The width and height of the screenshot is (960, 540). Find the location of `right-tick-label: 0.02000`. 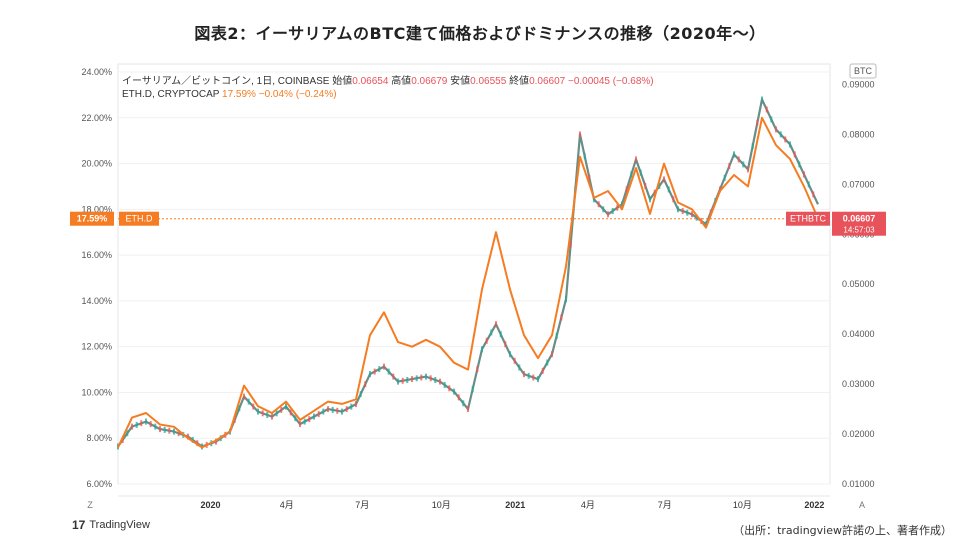

right-tick-label: 0.02000 is located at coordinates (858, 434).